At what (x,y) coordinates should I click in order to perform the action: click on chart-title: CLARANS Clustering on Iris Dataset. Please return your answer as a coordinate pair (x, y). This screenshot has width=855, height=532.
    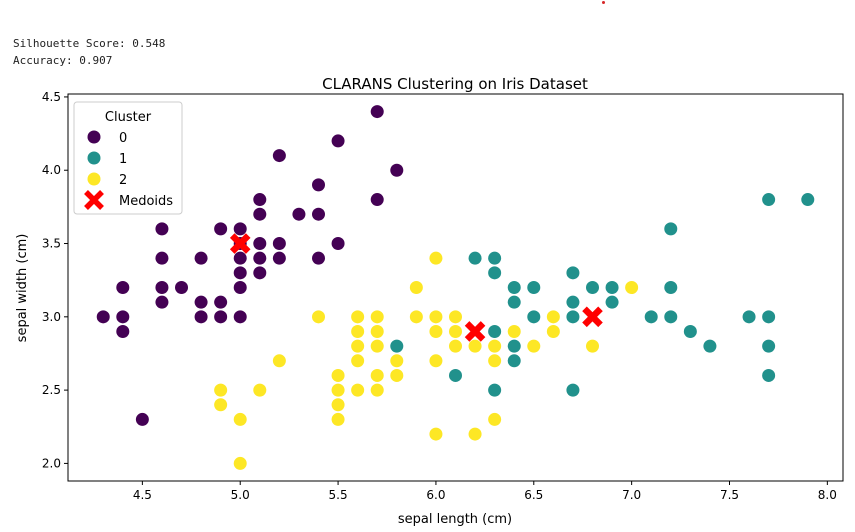
    Looking at the image, I should click on (455, 84).